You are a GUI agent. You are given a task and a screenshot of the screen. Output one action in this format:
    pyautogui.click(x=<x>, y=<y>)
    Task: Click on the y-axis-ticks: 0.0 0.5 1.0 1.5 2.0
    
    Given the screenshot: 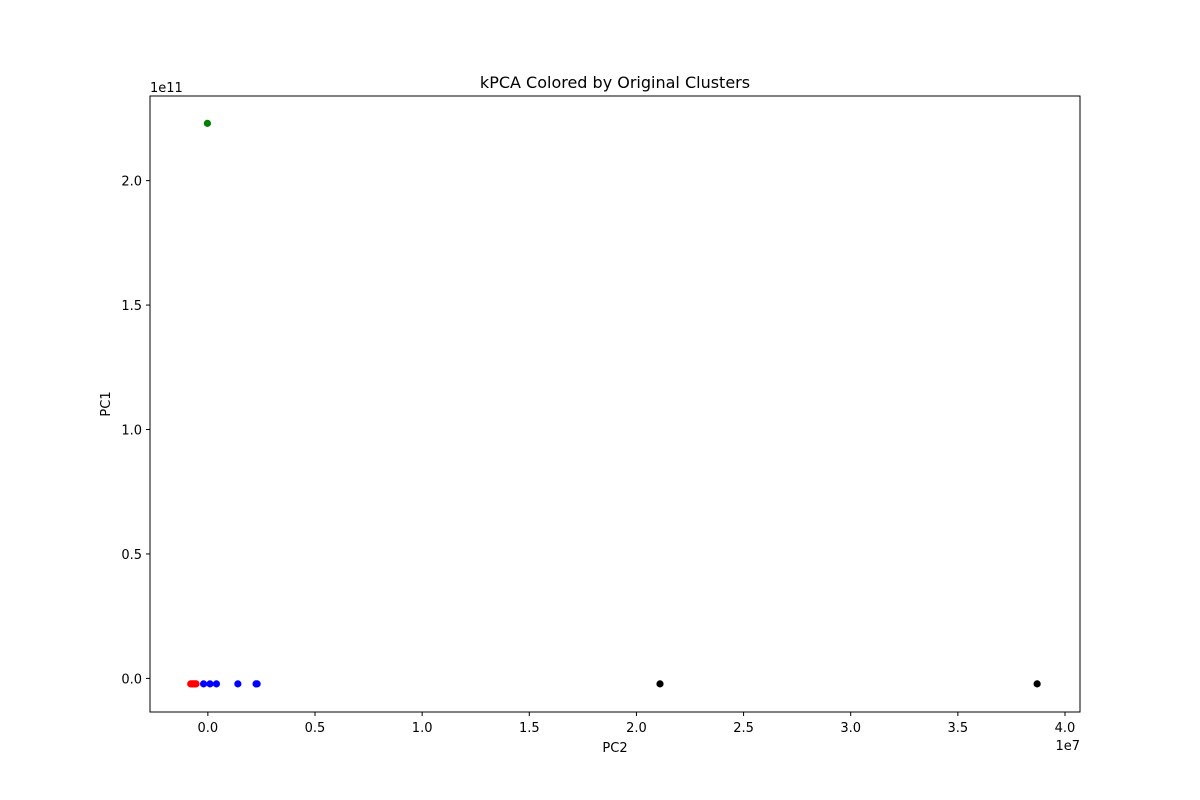 What is the action you would take?
    pyautogui.click(x=135, y=431)
    